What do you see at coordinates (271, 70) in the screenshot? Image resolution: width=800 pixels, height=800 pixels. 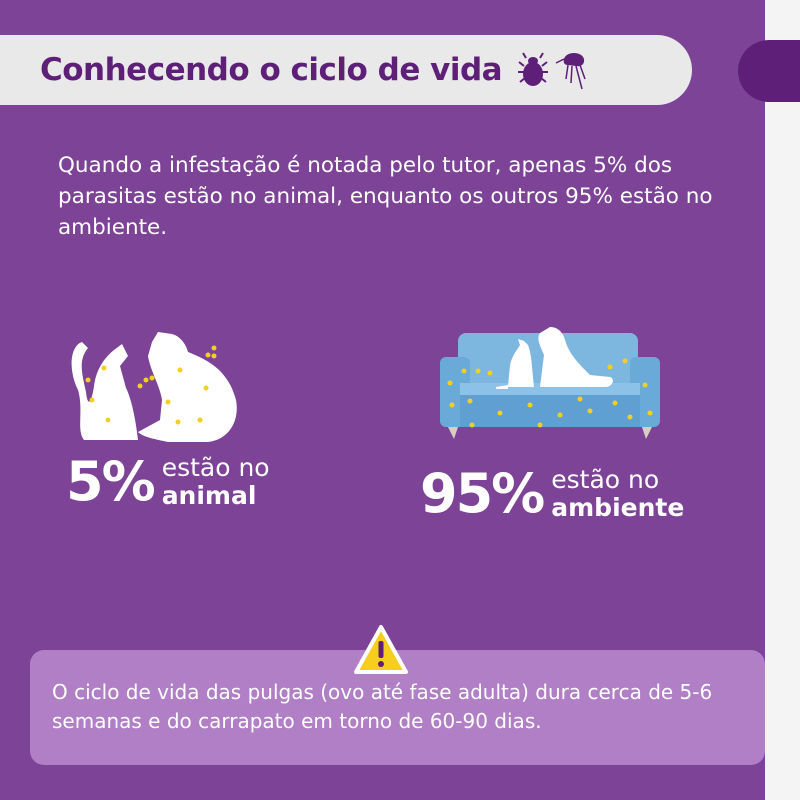 I see `page-title: Conhecendo o ciclo de vida` at bounding box center [271, 70].